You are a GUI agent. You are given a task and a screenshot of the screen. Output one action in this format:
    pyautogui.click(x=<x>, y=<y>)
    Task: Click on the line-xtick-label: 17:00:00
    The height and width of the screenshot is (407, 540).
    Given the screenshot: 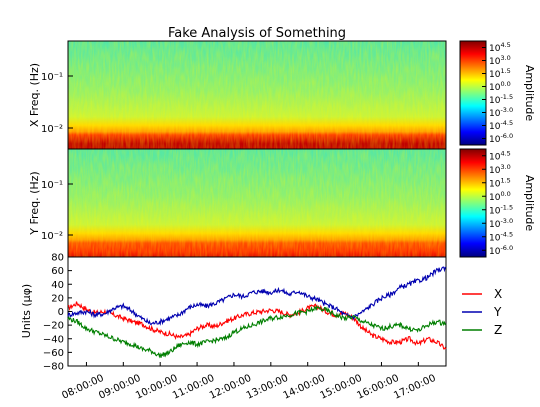 What is the action you would take?
    pyautogui.click(x=414, y=387)
    